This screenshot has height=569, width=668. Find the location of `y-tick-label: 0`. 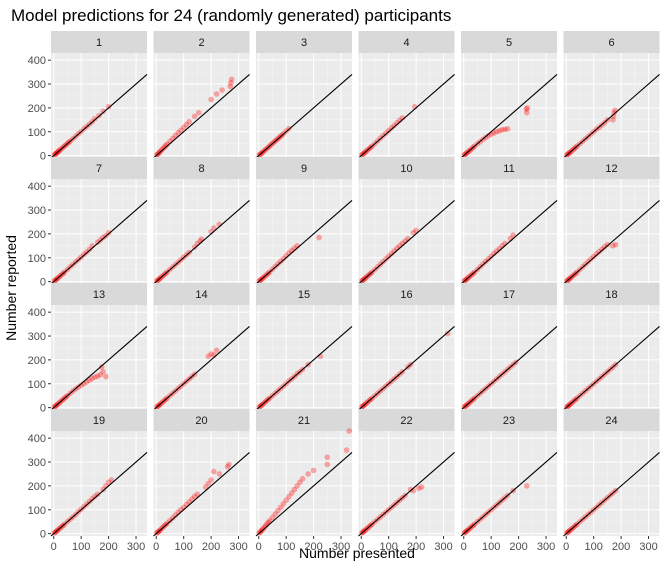

y-tick-label: 0 is located at coordinates (43, 283).